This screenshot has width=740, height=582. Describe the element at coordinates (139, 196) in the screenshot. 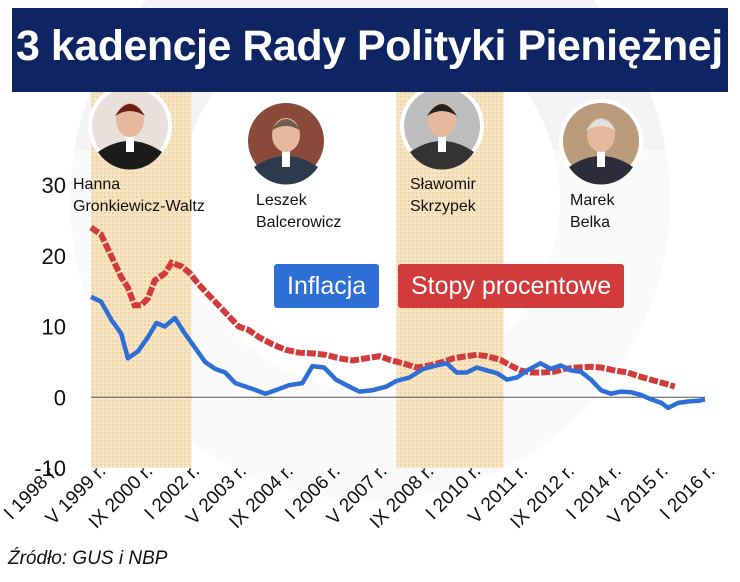

I see `person-label-1: Hanna Gronkiewicz-Waltz` at that location.